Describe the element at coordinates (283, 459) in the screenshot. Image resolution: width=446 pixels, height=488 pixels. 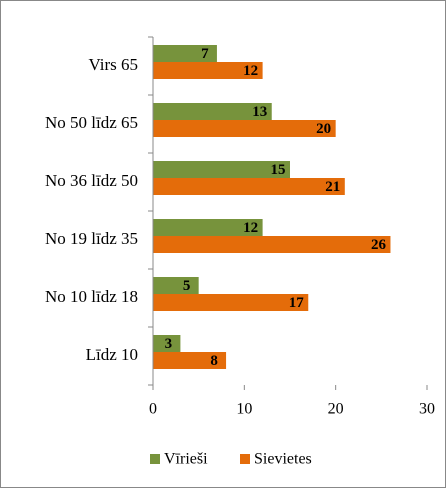
I see `legend-label: Sievietes` at that location.